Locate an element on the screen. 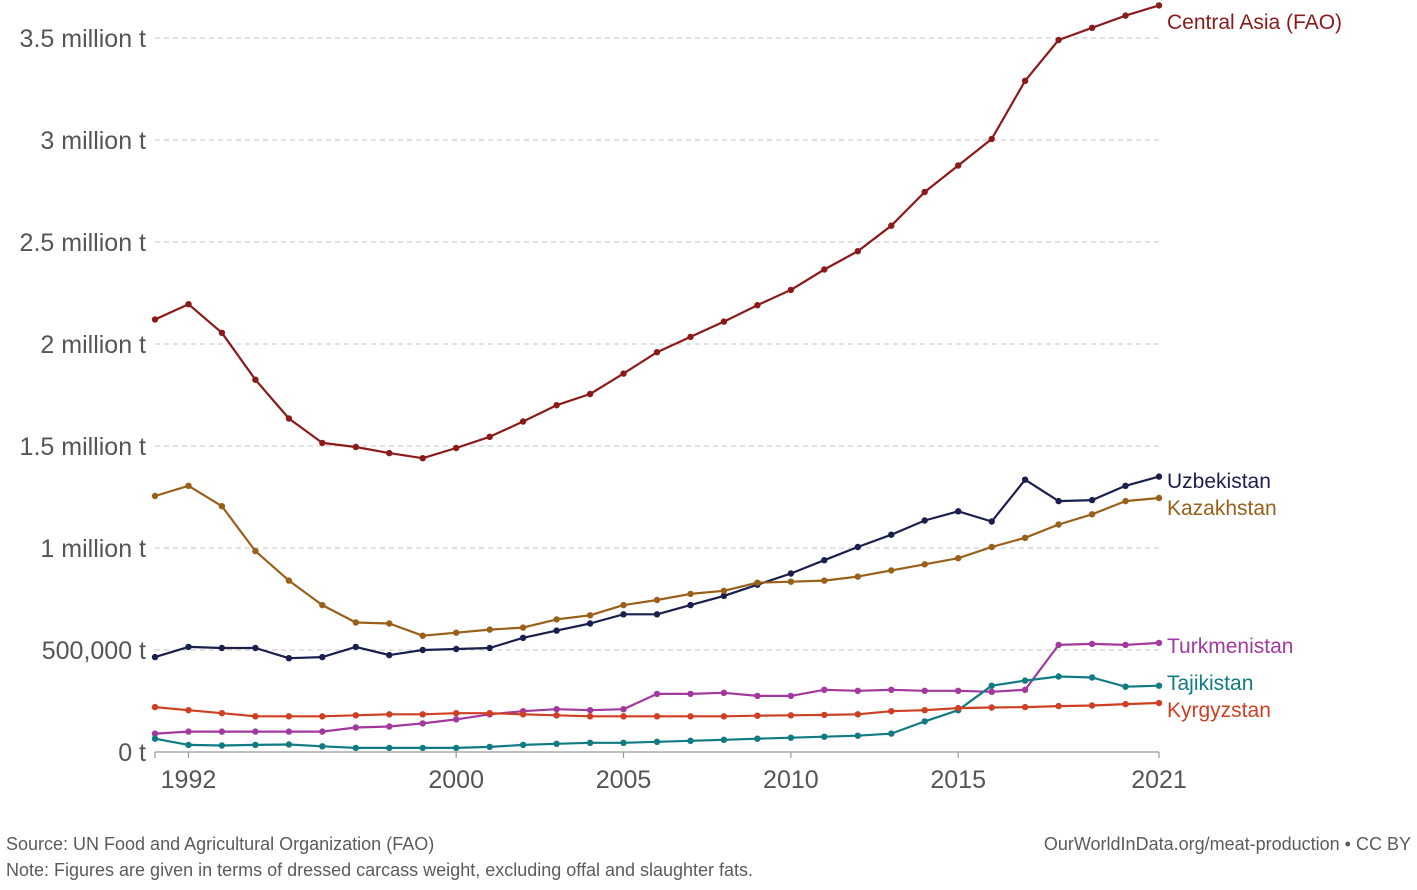 The width and height of the screenshot is (1417, 890). y-tick-label: 2 million t is located at coordinates (93, 345).